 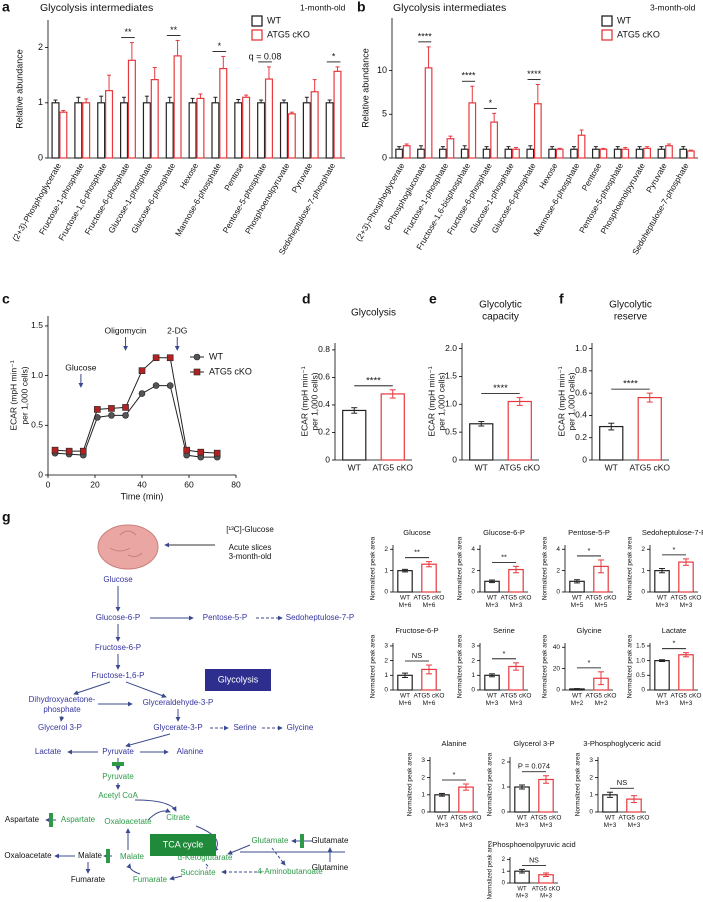 What do you see at coordinates (630, 305) in the screenshot?
I see `chart-title: Glycolytic` at bounding box center [630, 305].